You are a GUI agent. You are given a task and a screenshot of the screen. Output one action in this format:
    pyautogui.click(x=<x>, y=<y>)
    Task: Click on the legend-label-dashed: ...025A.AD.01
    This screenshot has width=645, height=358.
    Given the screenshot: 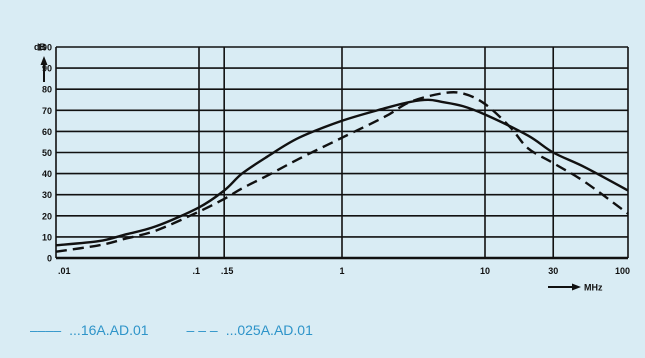 What is the action you would take?
    pyautogui.click(x=269, y=330)
    